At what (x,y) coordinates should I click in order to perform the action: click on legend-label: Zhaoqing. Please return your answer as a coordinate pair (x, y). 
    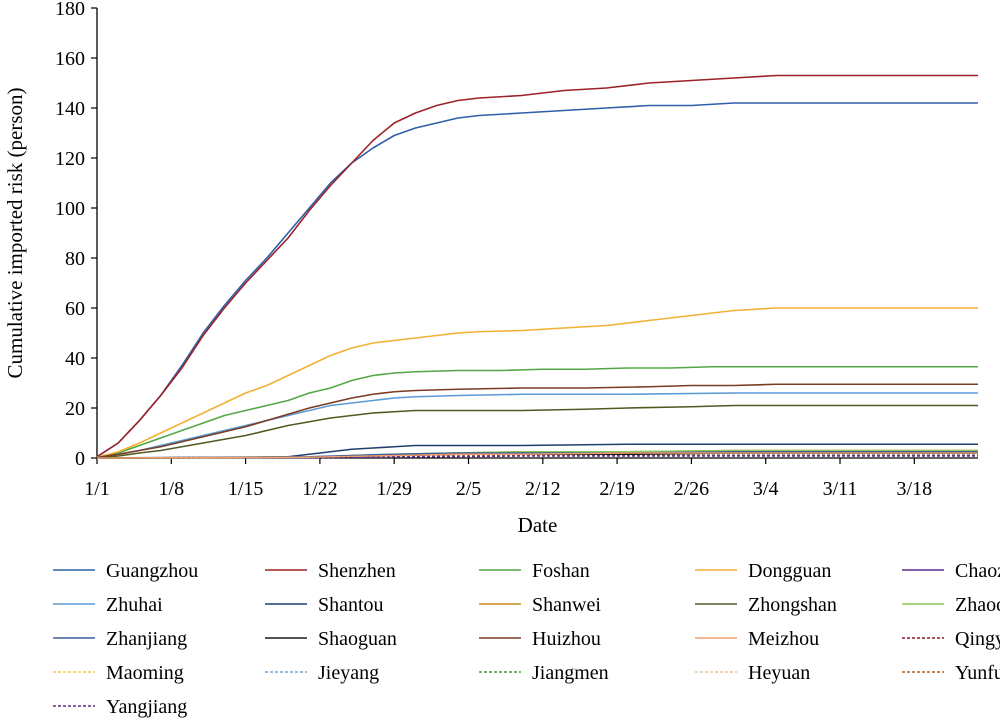
    Looking at the image, I should click on (977, 605).